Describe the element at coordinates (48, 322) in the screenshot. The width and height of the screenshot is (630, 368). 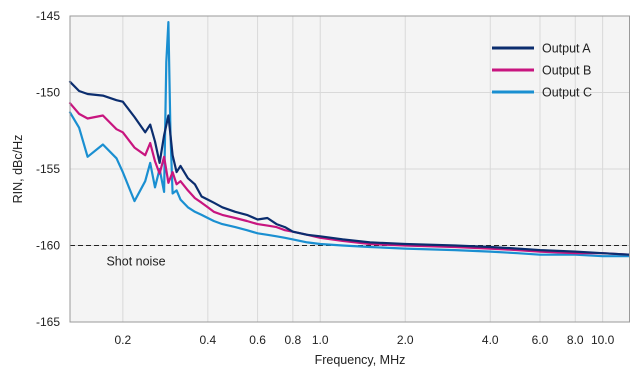
I see `y-tick-label: -165` at that location.